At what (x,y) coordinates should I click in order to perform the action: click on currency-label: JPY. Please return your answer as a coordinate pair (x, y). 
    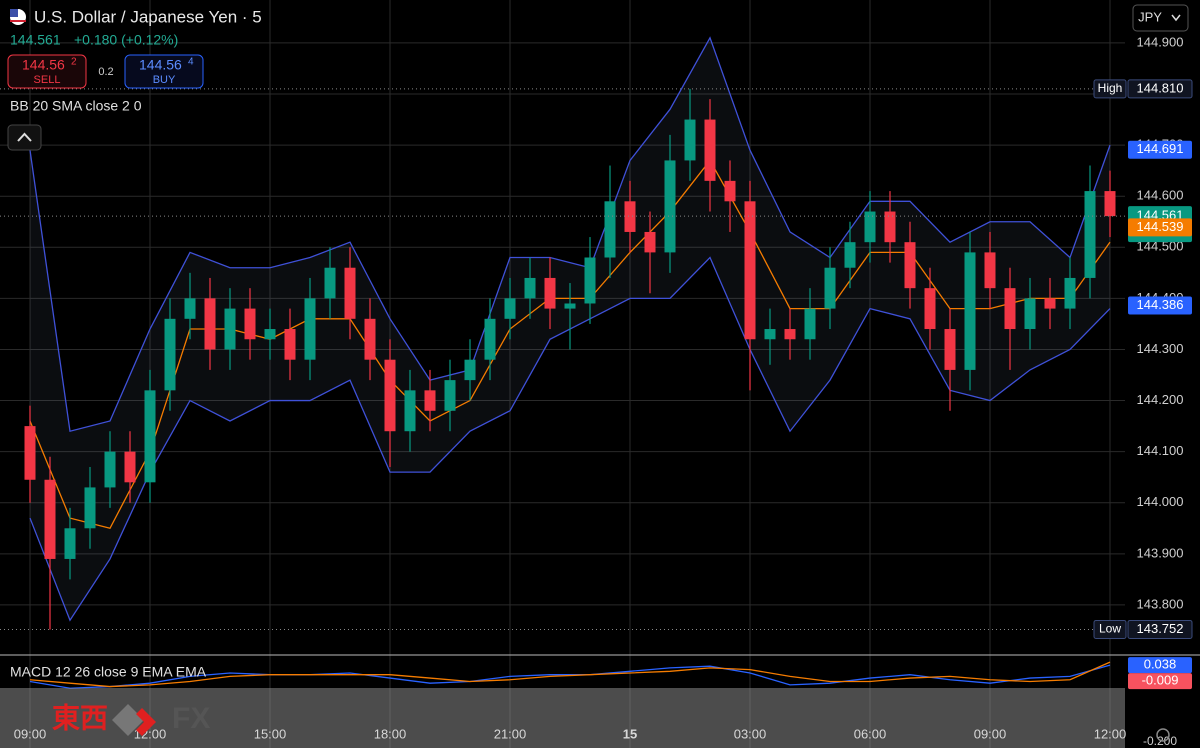
    Looking at the image, I should click on (1150, 16).